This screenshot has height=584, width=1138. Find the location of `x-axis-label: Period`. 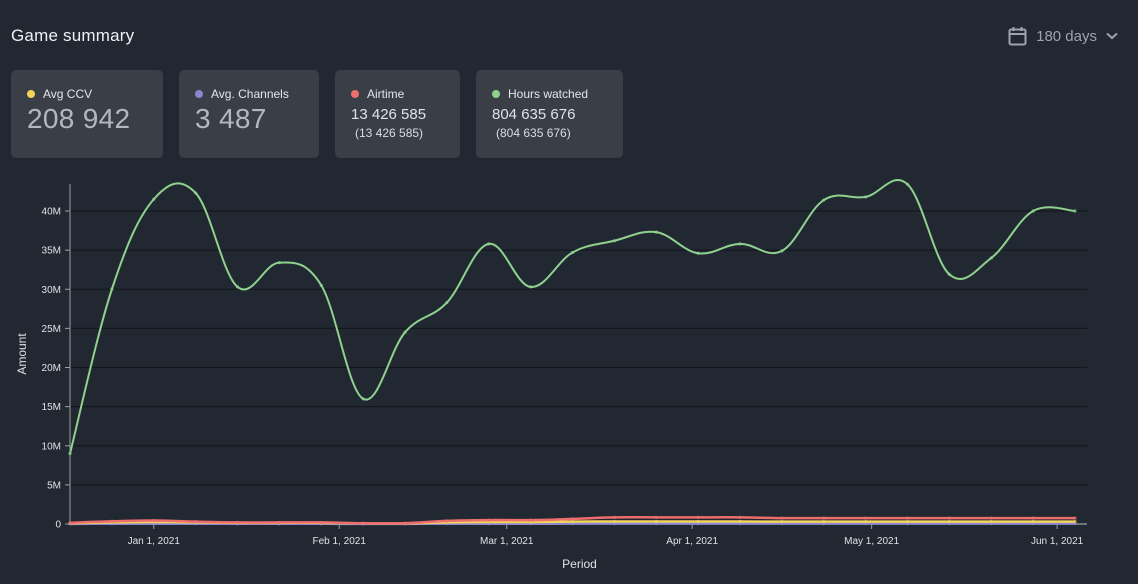

x-axis-label: Period is located at coordinates (579, 564).